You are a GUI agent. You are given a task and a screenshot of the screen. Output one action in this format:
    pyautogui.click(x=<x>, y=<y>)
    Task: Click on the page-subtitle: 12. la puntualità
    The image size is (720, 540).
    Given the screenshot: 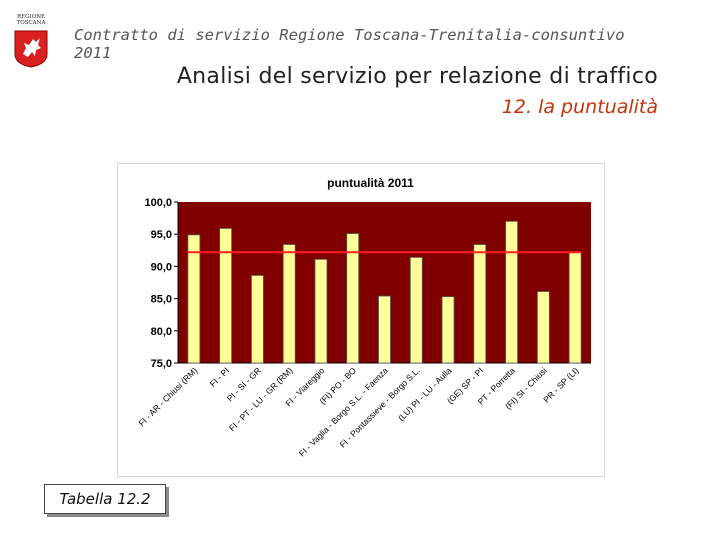 What is the action you would take?
    pyautogui.click(x=579, y=107)
    